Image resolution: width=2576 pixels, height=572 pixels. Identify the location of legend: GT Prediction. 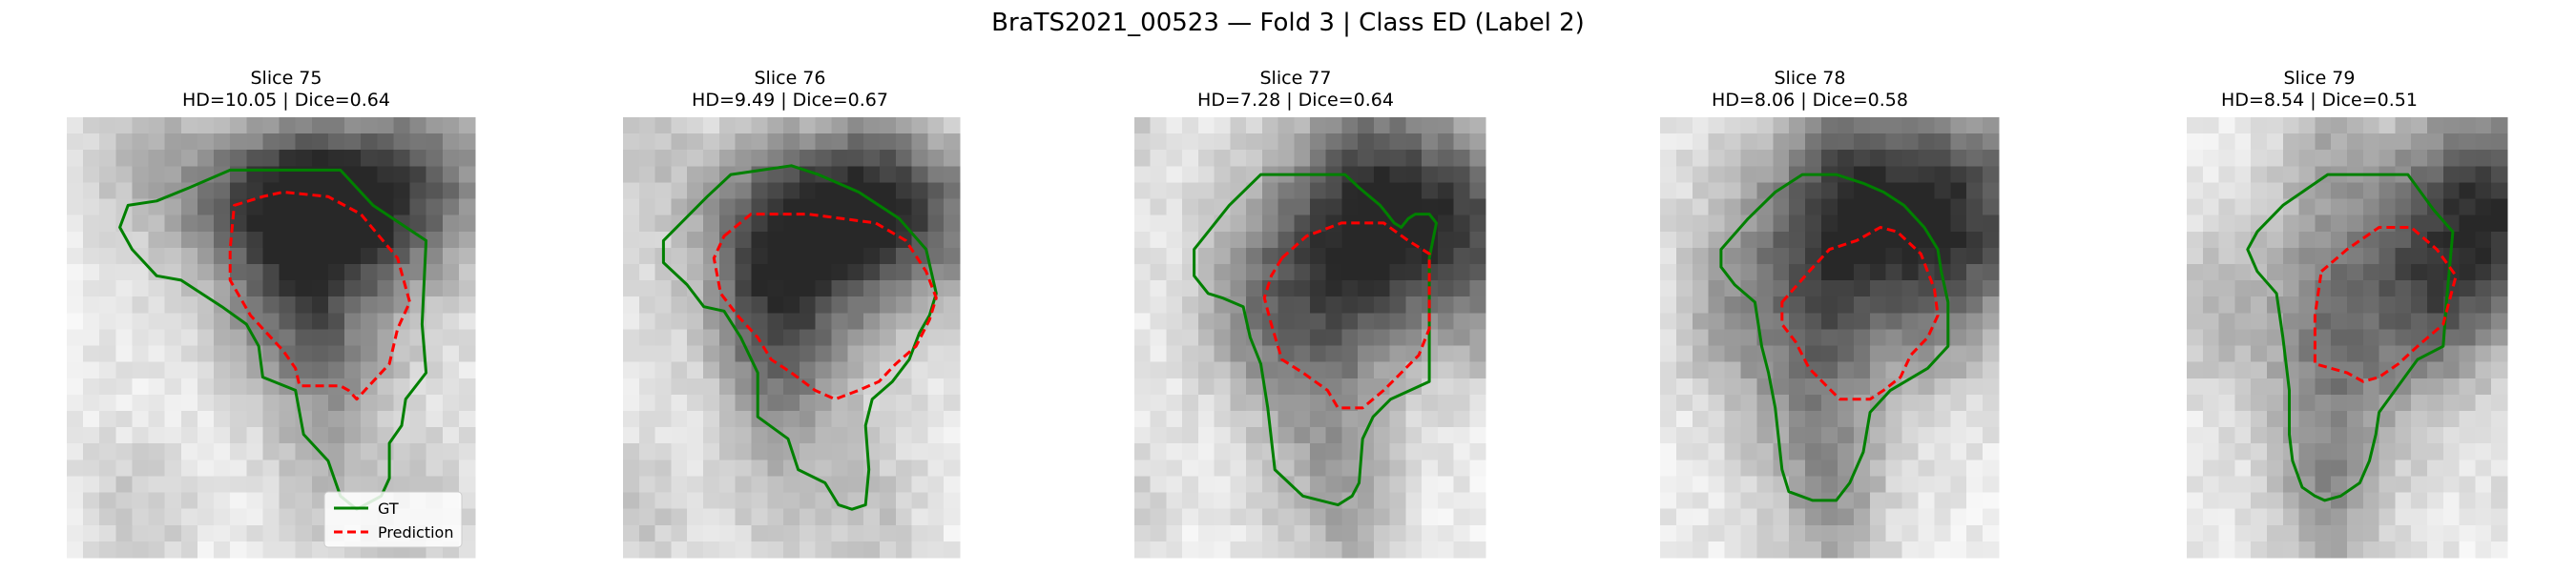
(393, 520).